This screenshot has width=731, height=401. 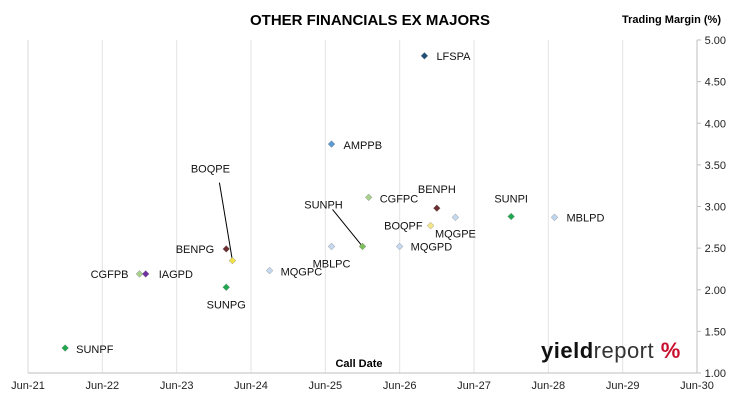 What do you see at coordinates (623, 386) in the screenshot?
I see `x-tick-label: Jun-29` at bounding box center [623, 386].